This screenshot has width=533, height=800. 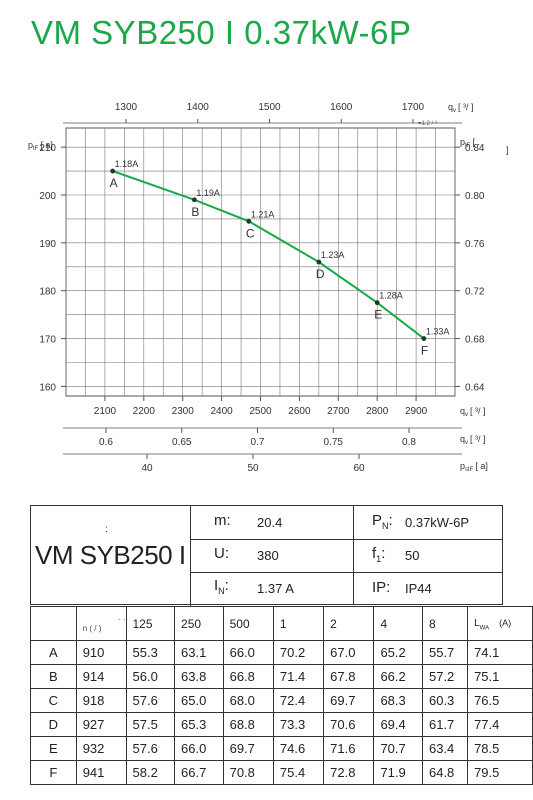 I want to click on axis2-label: qv[ ³/ ], so click(x=473, y=440).